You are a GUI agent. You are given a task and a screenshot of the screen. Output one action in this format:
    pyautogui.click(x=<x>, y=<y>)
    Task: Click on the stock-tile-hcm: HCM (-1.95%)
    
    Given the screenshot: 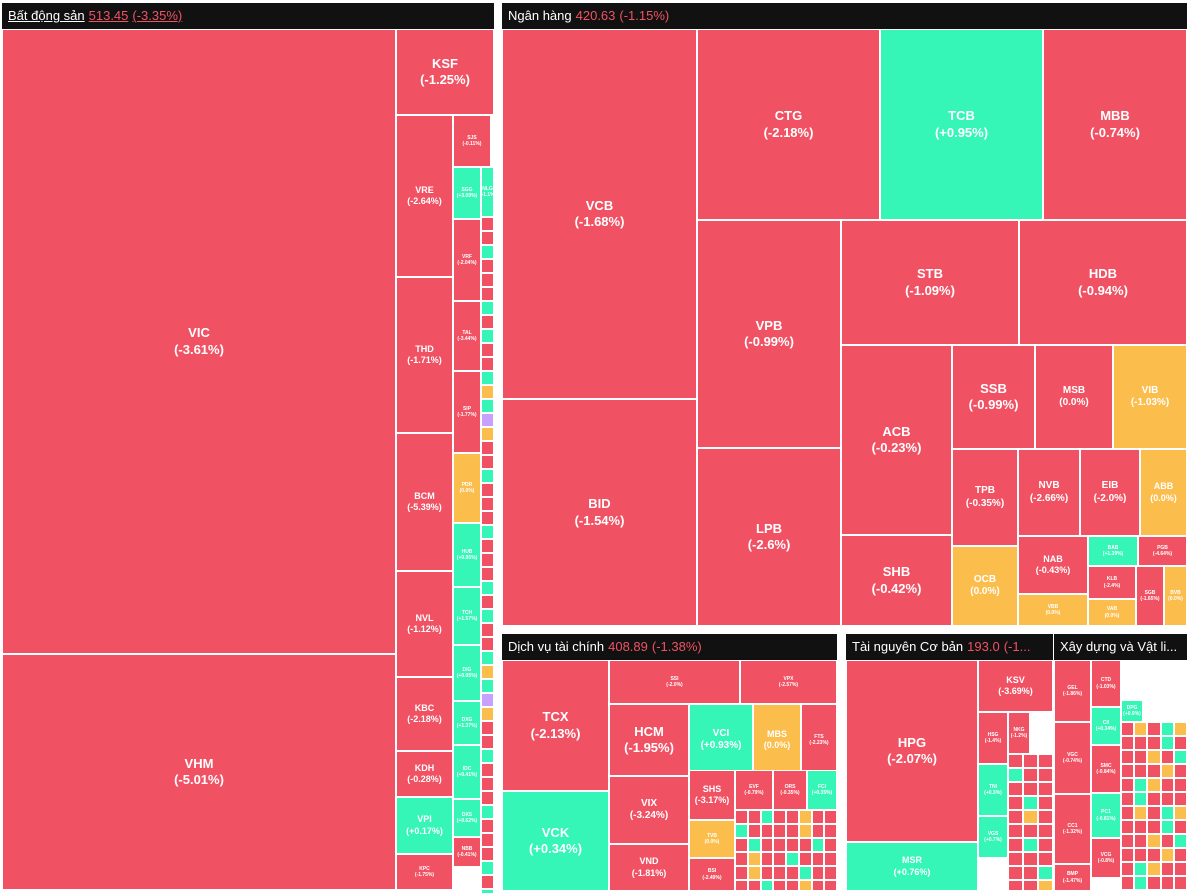 What is the action you would take?
    pyautogui.click(x=649, y=740)
    